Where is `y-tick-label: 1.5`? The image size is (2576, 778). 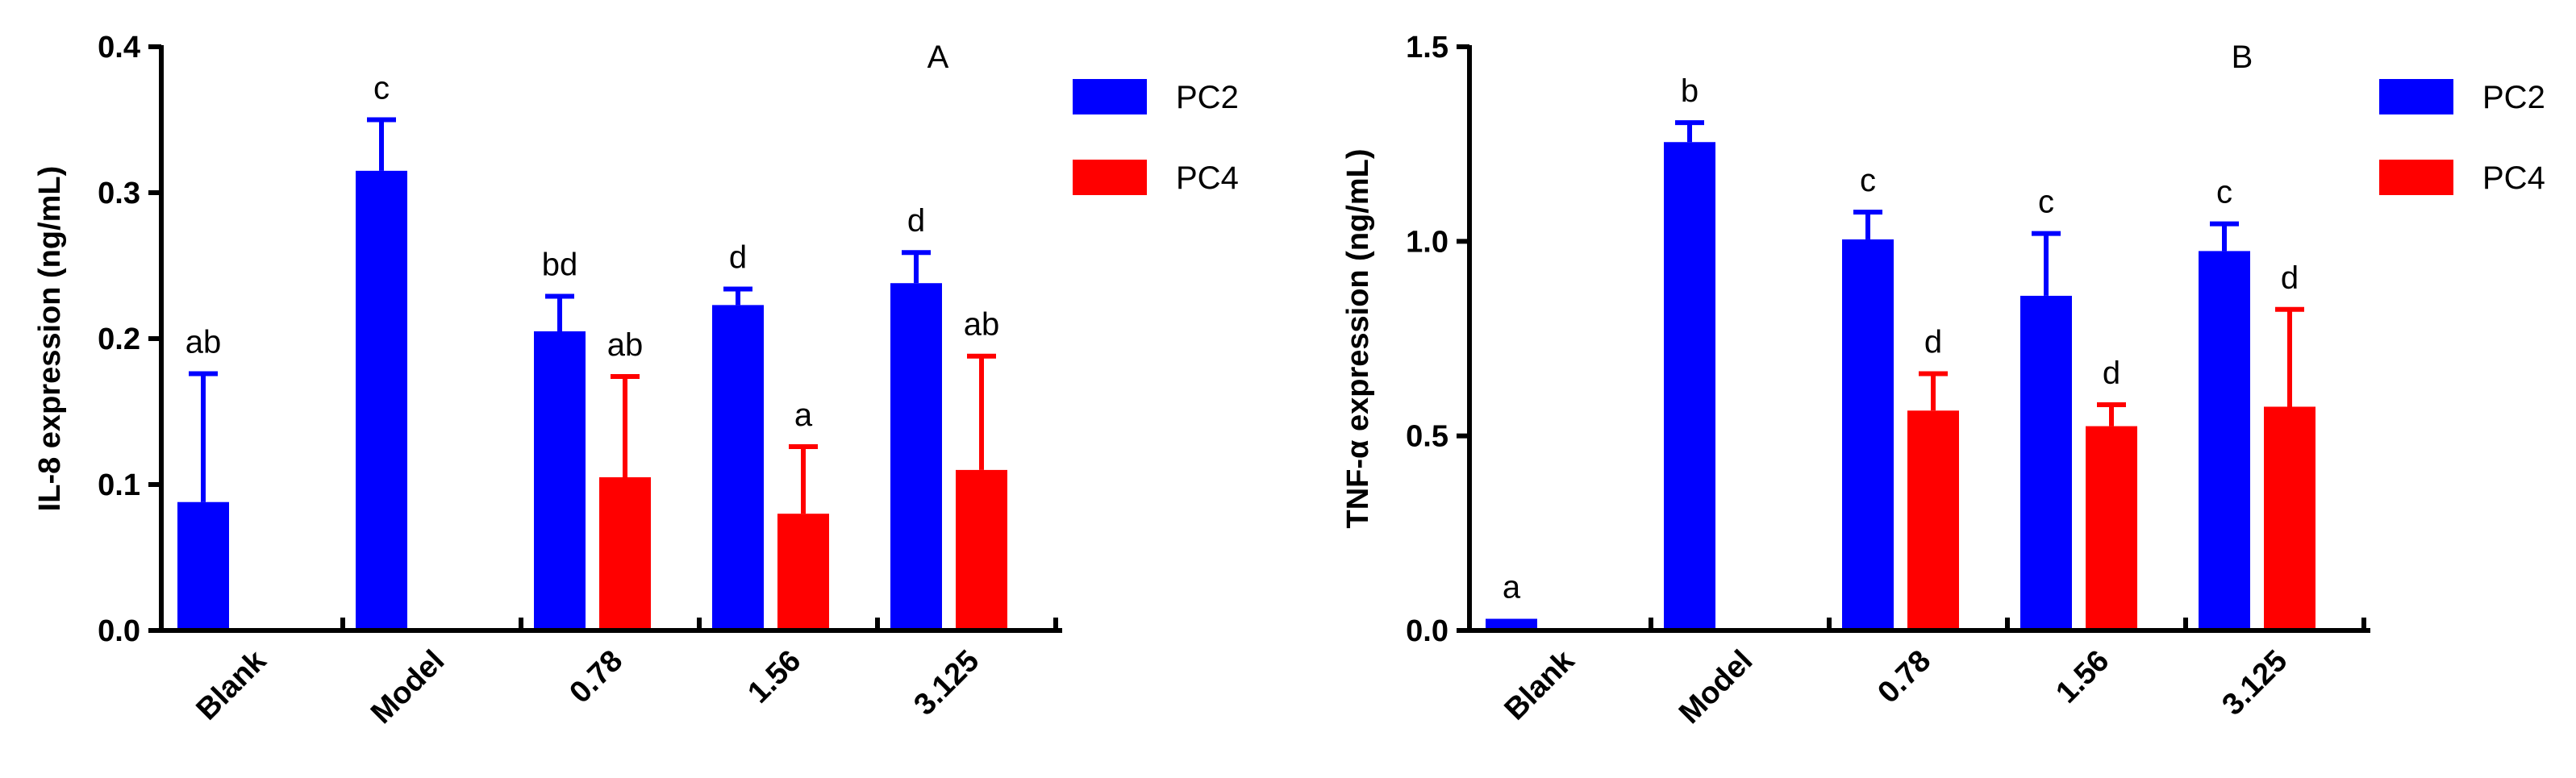 y-tick-label: 1.5 is located at coordinates (1427, 47).